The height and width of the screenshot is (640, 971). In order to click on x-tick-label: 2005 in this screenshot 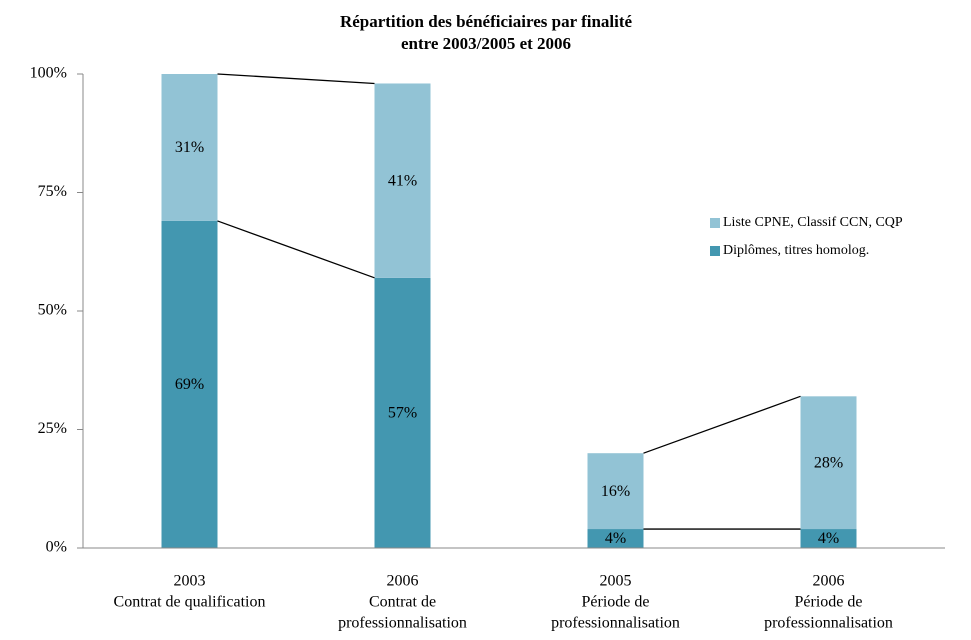, I will do `click(616, 581)`.